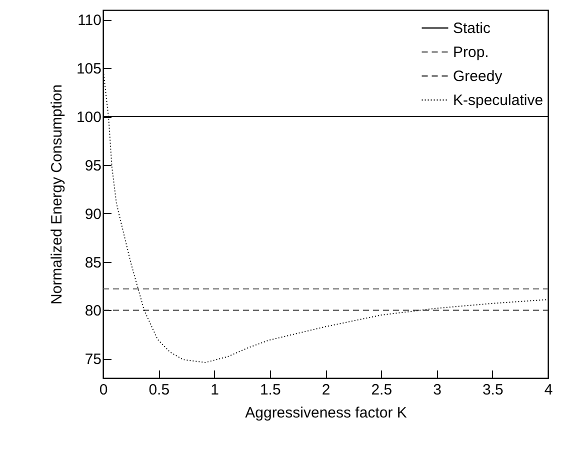 The image size is (567, 454). I want to click on x-tick-label: 0.5, so click(159, 390).